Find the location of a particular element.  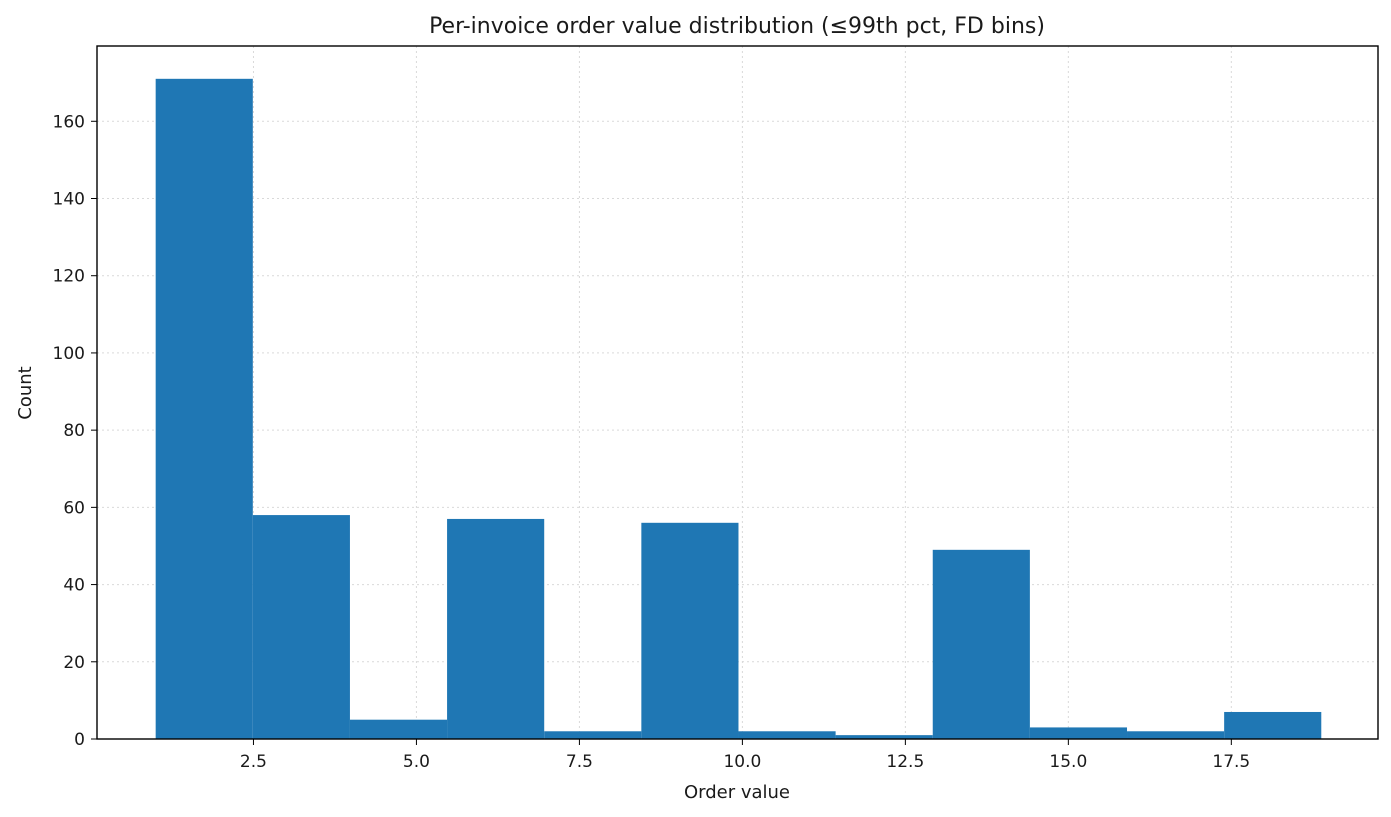

y-tick-label: 0 is located at coordinates (79, 740).